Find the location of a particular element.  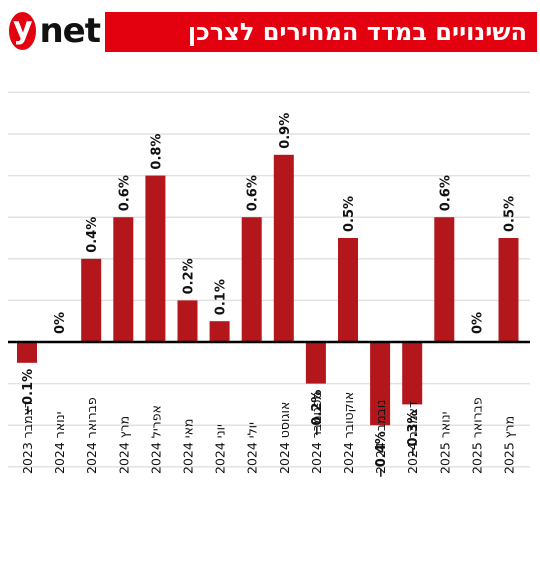

category-label: פברואר 2025 is located at coordinates (476, 435).